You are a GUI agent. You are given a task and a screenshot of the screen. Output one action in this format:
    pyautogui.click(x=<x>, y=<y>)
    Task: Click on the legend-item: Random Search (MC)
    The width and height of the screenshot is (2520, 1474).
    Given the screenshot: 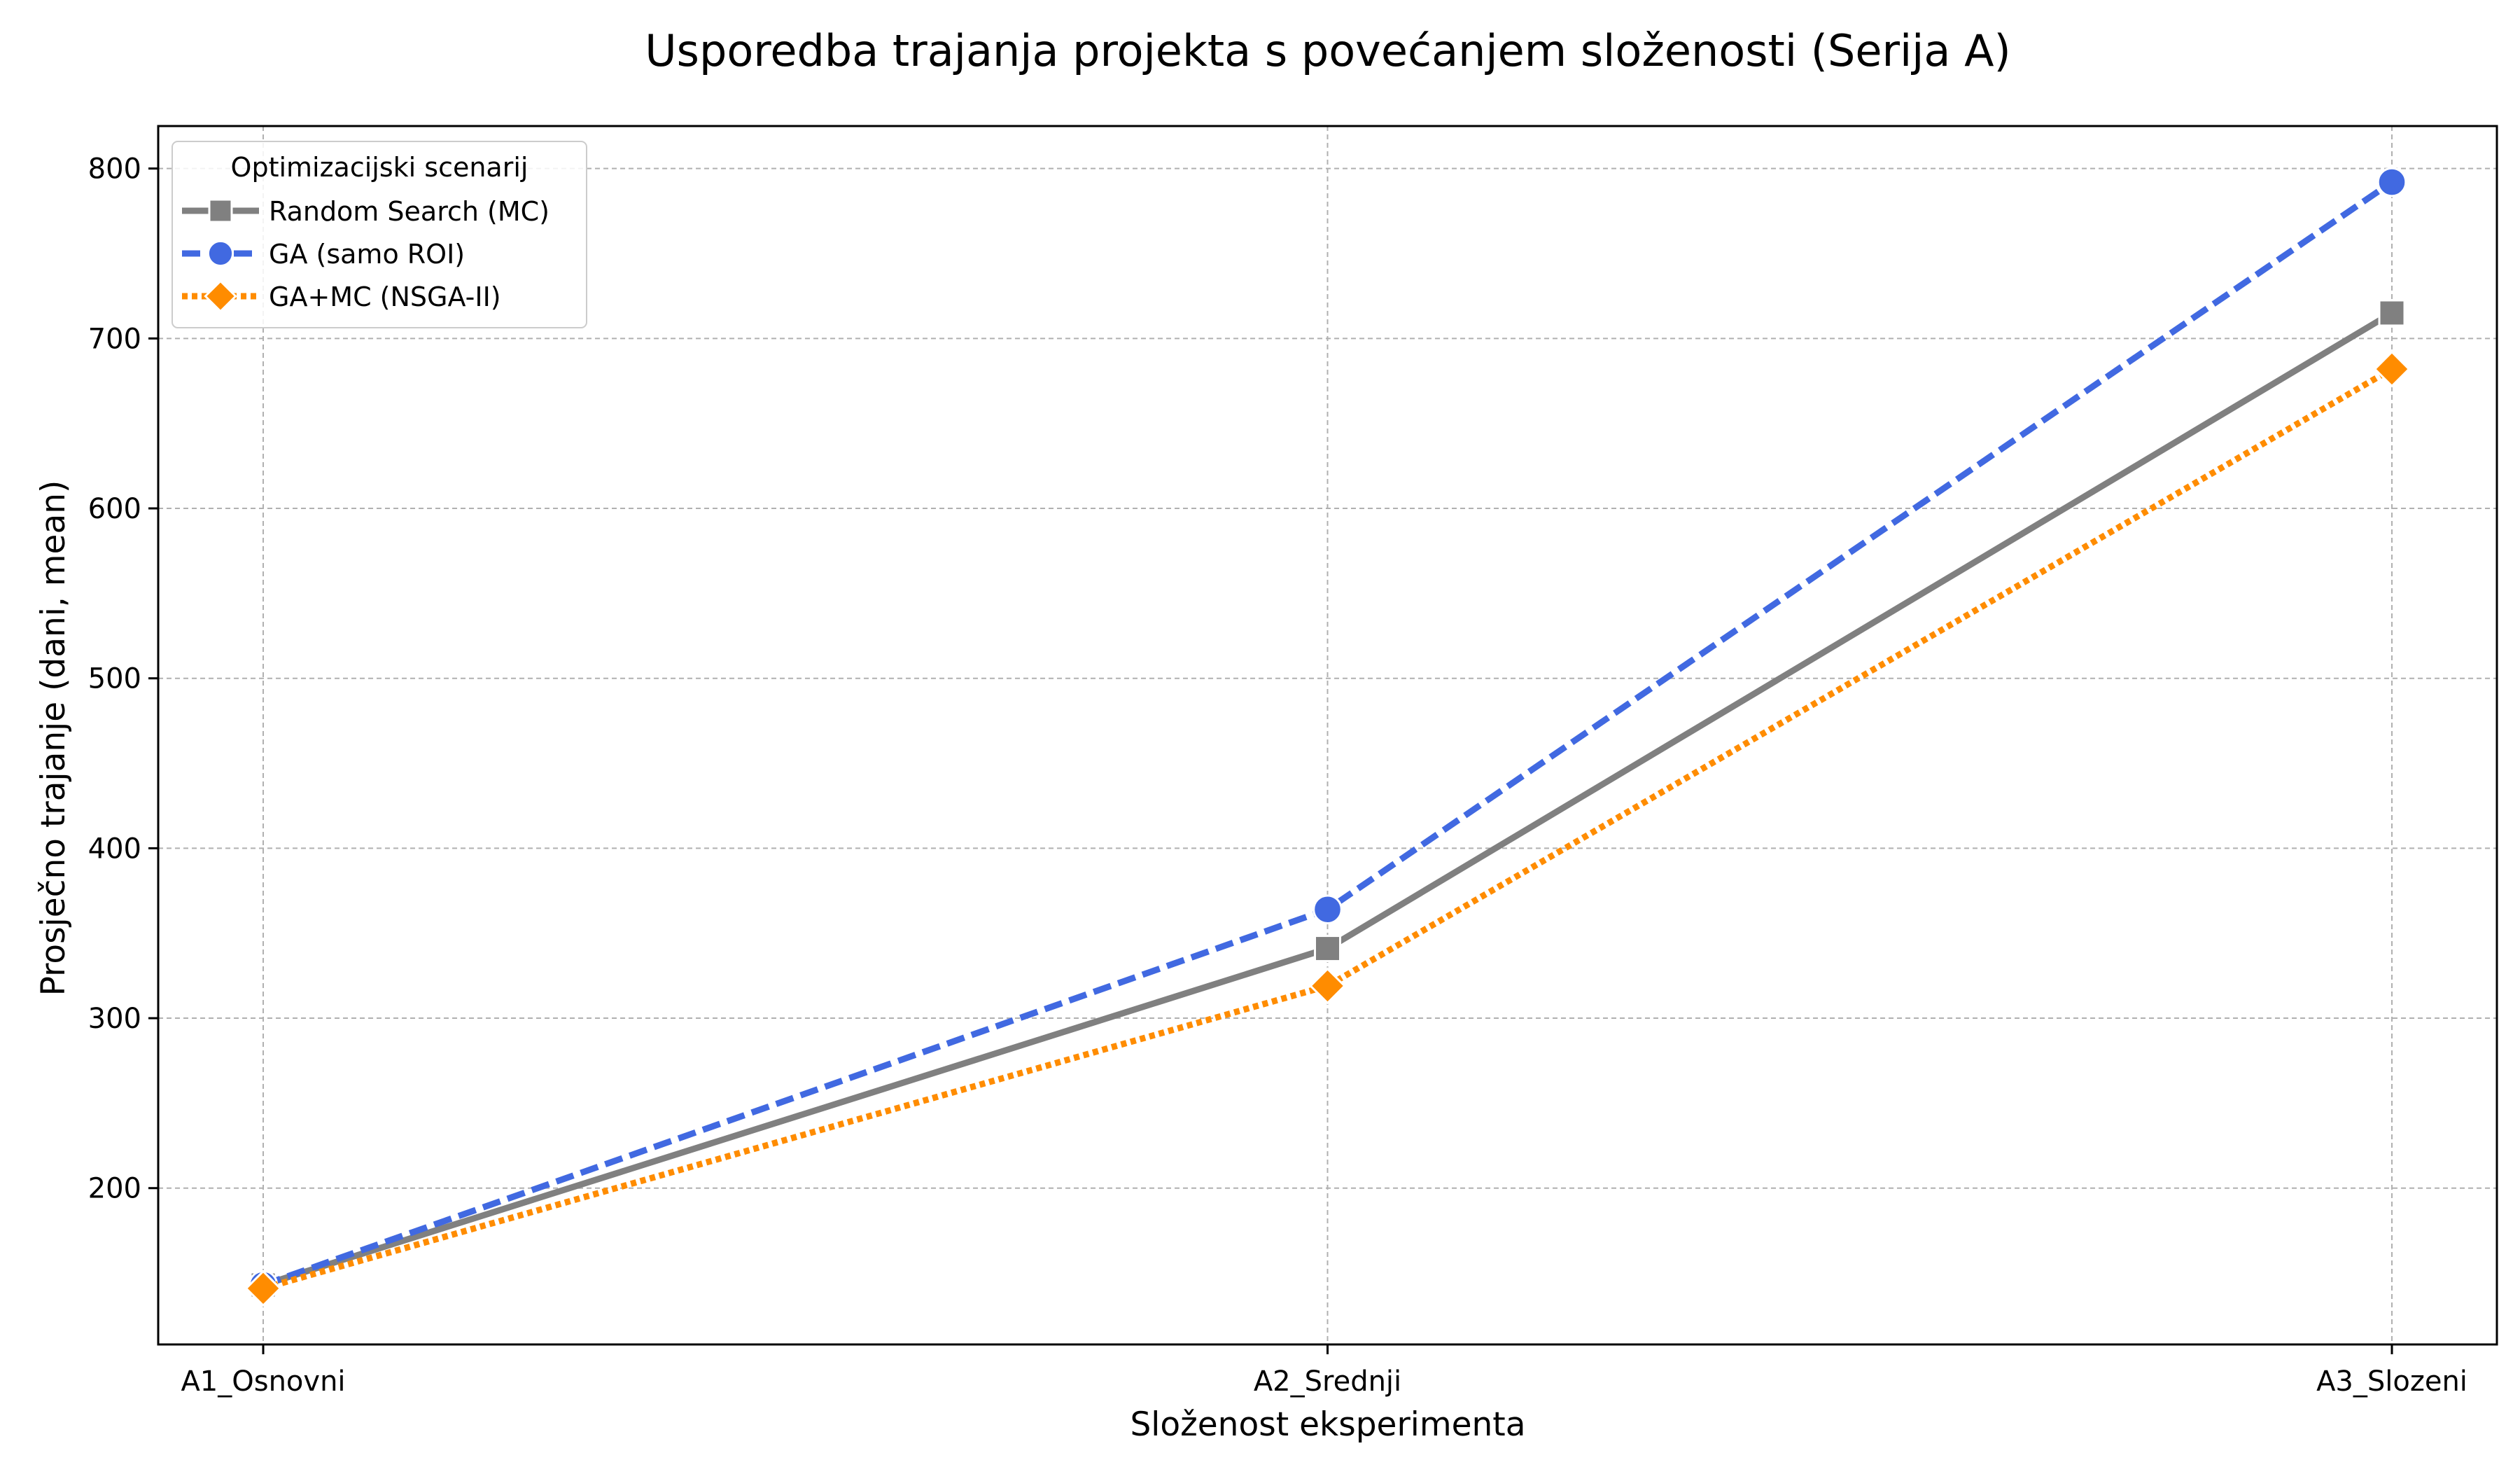 What is the action you would take?
    pyautogui.click(x=366, y=211)
    